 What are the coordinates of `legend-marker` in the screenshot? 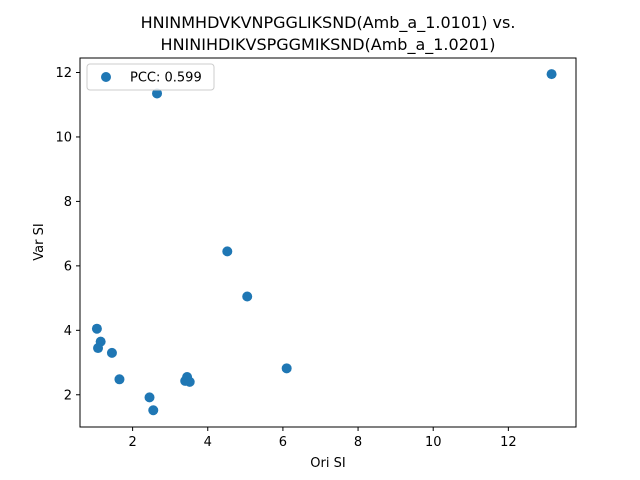 It's located at (106, 77).